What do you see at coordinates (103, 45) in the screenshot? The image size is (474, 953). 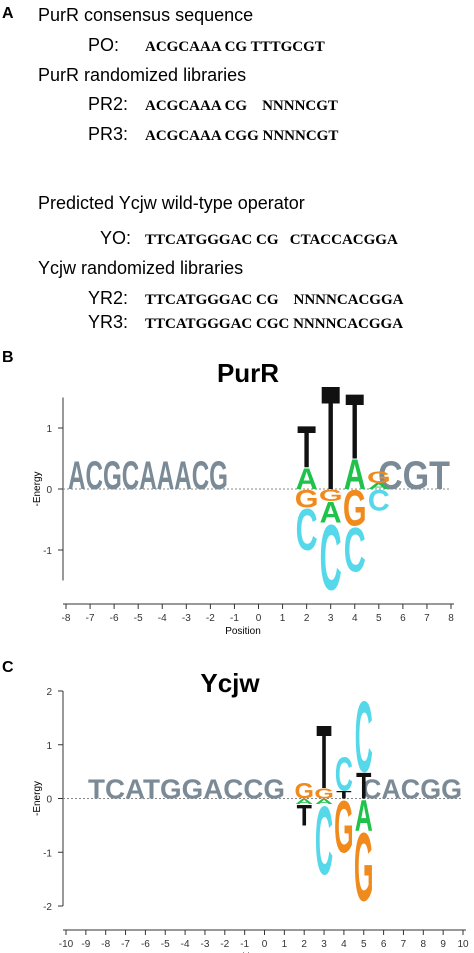 I see `row-name: PO:` at bounding box center [103, 45].